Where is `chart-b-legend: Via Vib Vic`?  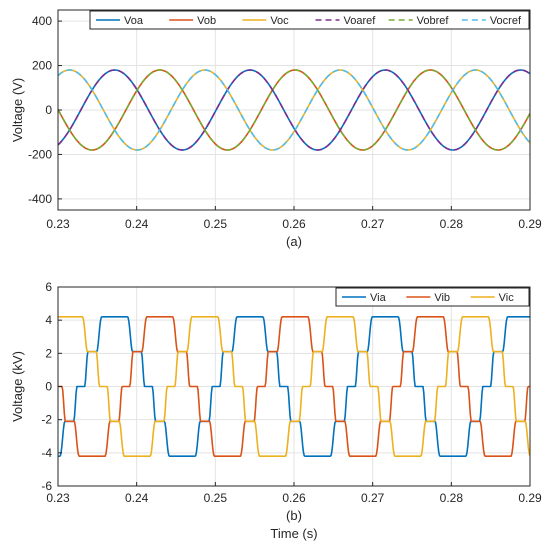 chart-b-legend: Via Vib Vic is located at coordinates (432, 297).